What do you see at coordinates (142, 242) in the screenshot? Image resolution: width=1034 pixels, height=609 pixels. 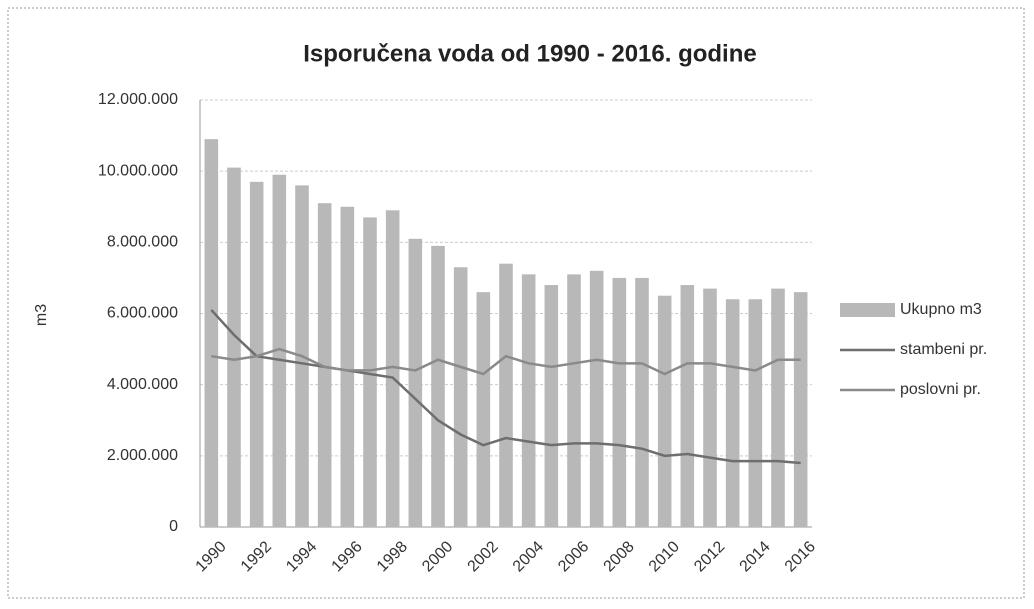 I see `y-tick-label: 8.000.000` at bounding box center [142, 242].